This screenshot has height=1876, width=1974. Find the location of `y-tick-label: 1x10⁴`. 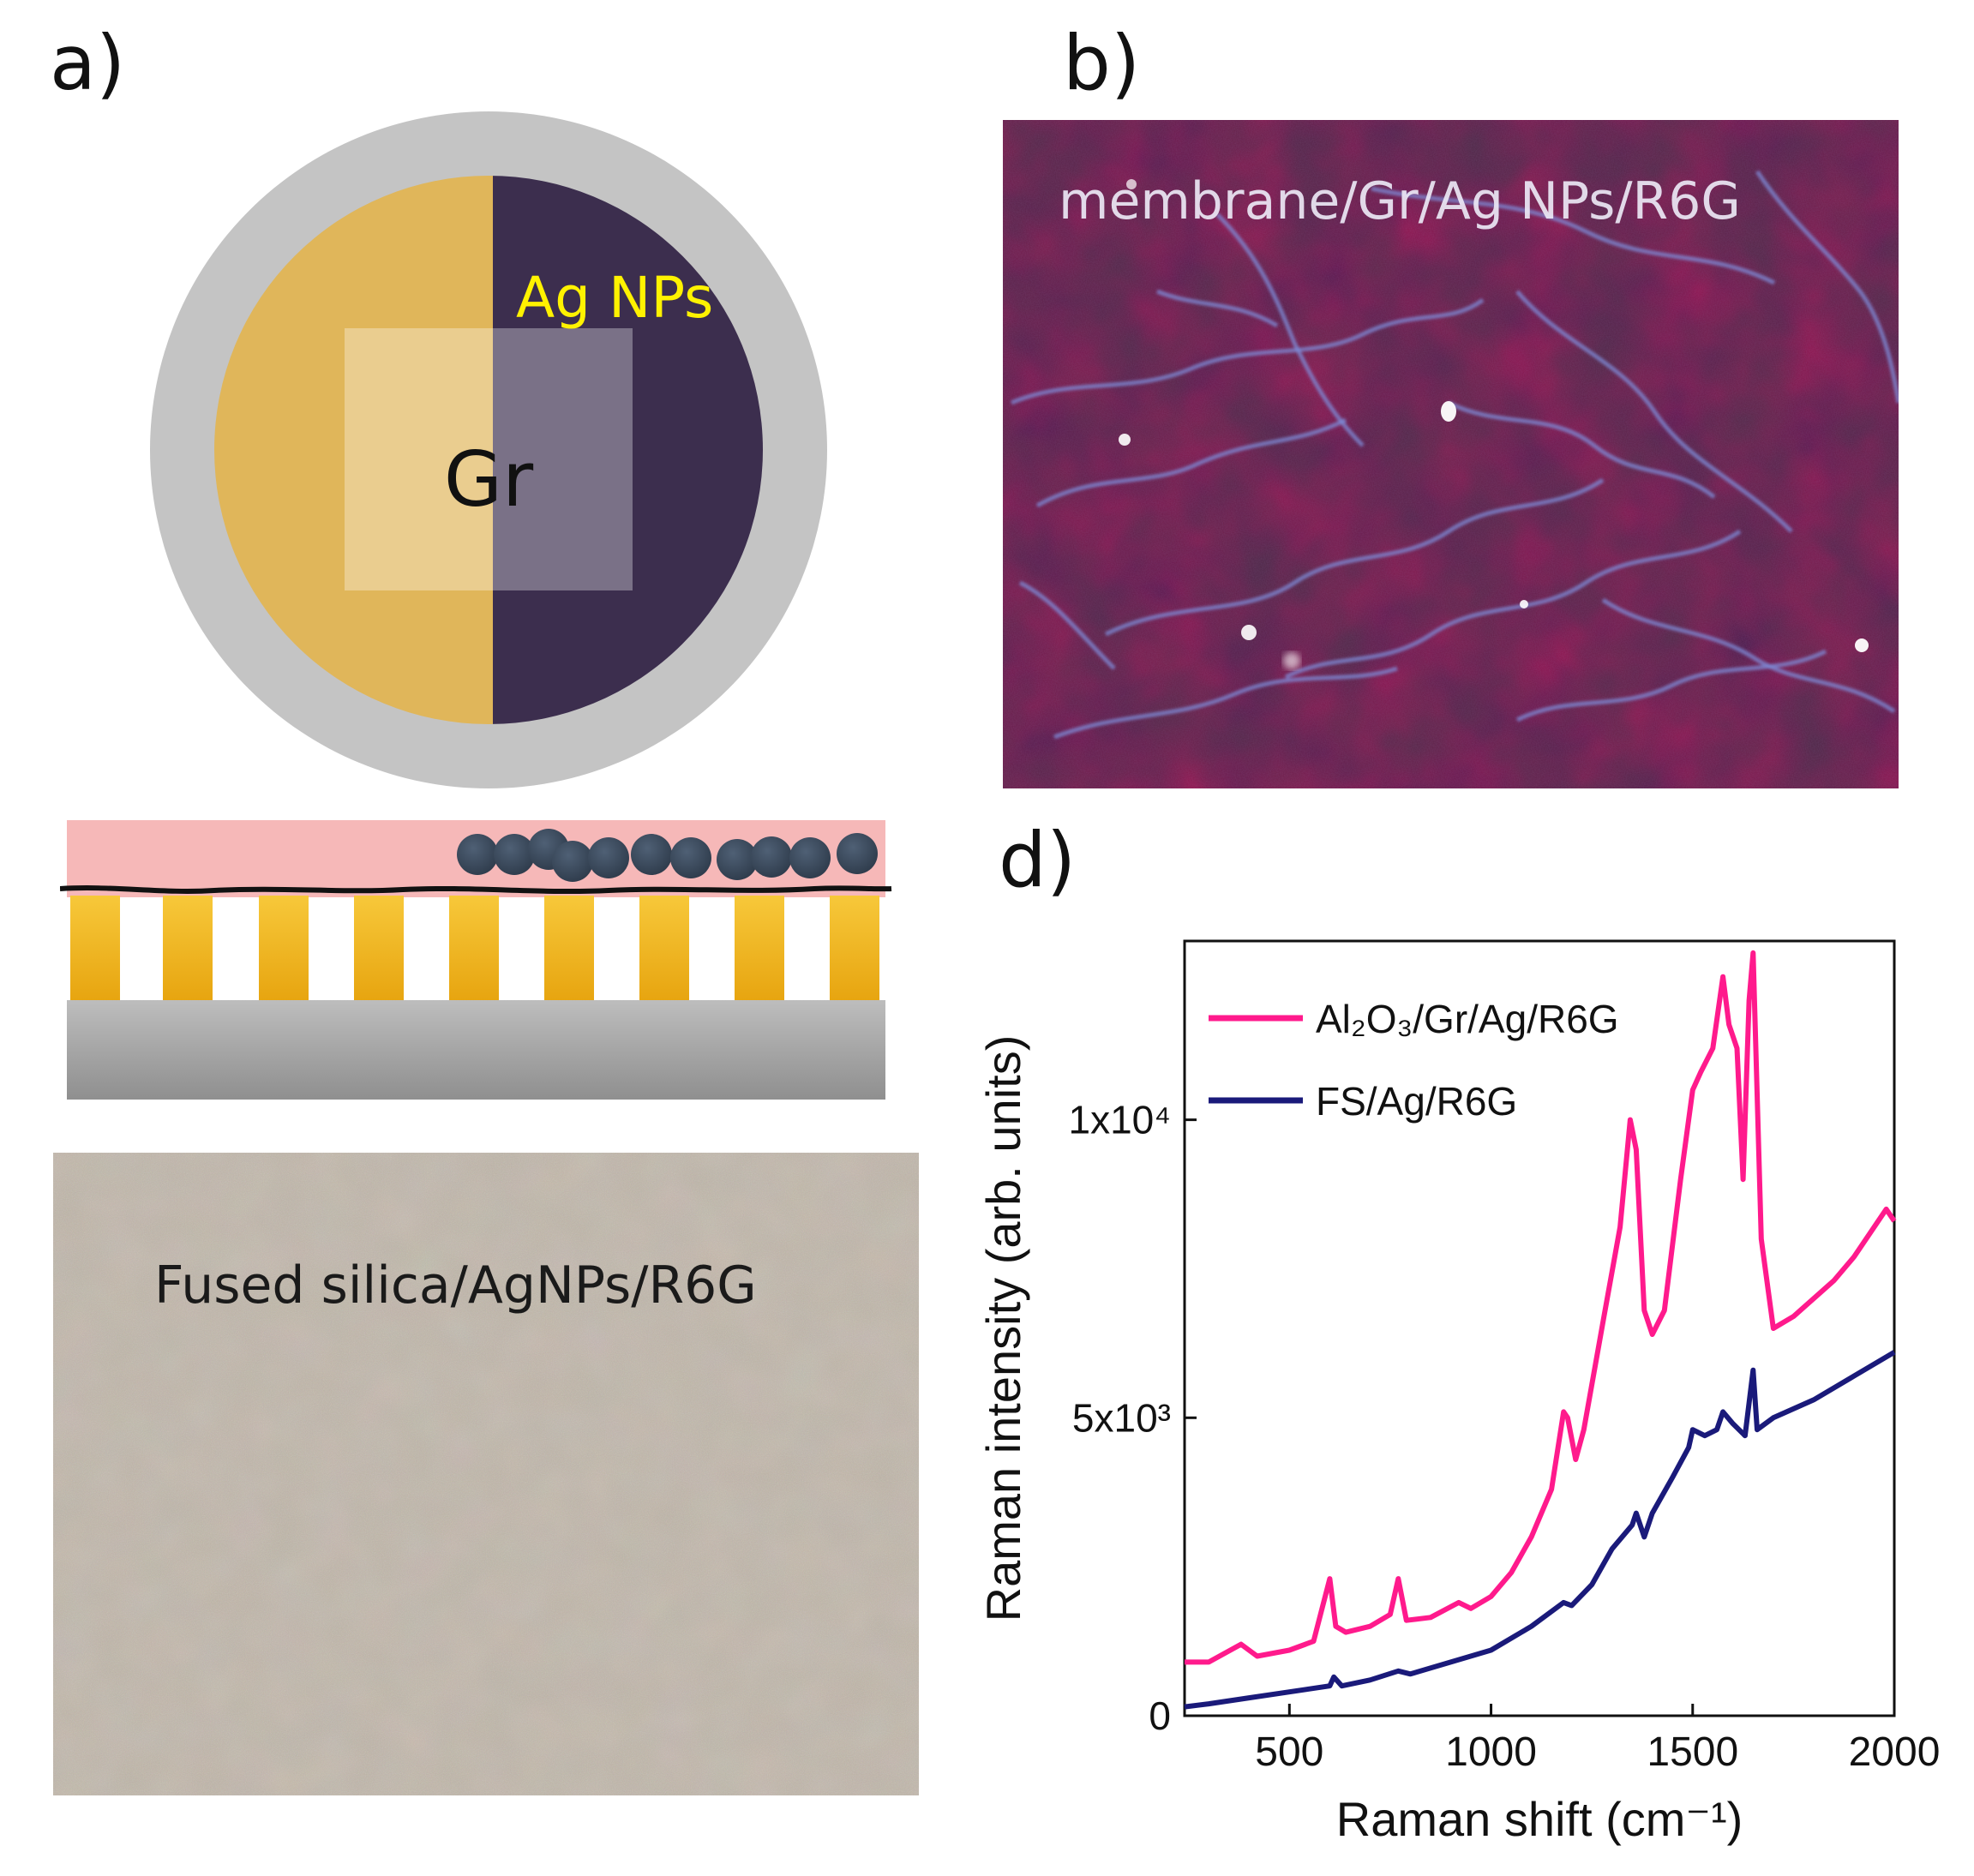

y-tick-label: 1x10⁴ is located at coordinates (1119, 1120).